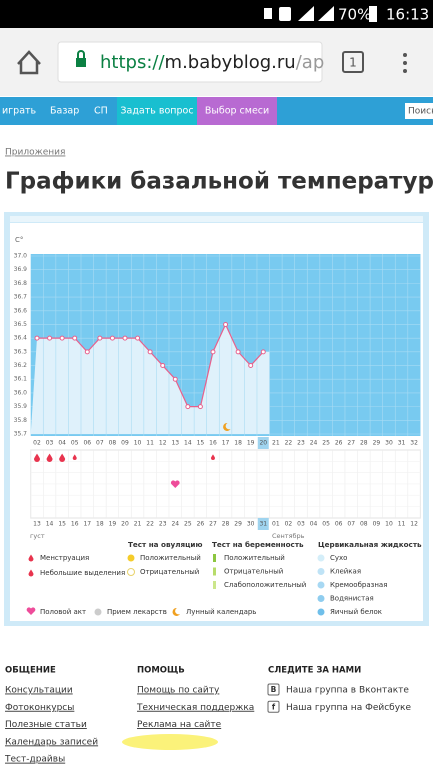 The height and width of the screenshot is (774, 433). Describe the element at coordinates (21, 406) in the screenshot. I see `y-tick-label: 35.9` at that location.